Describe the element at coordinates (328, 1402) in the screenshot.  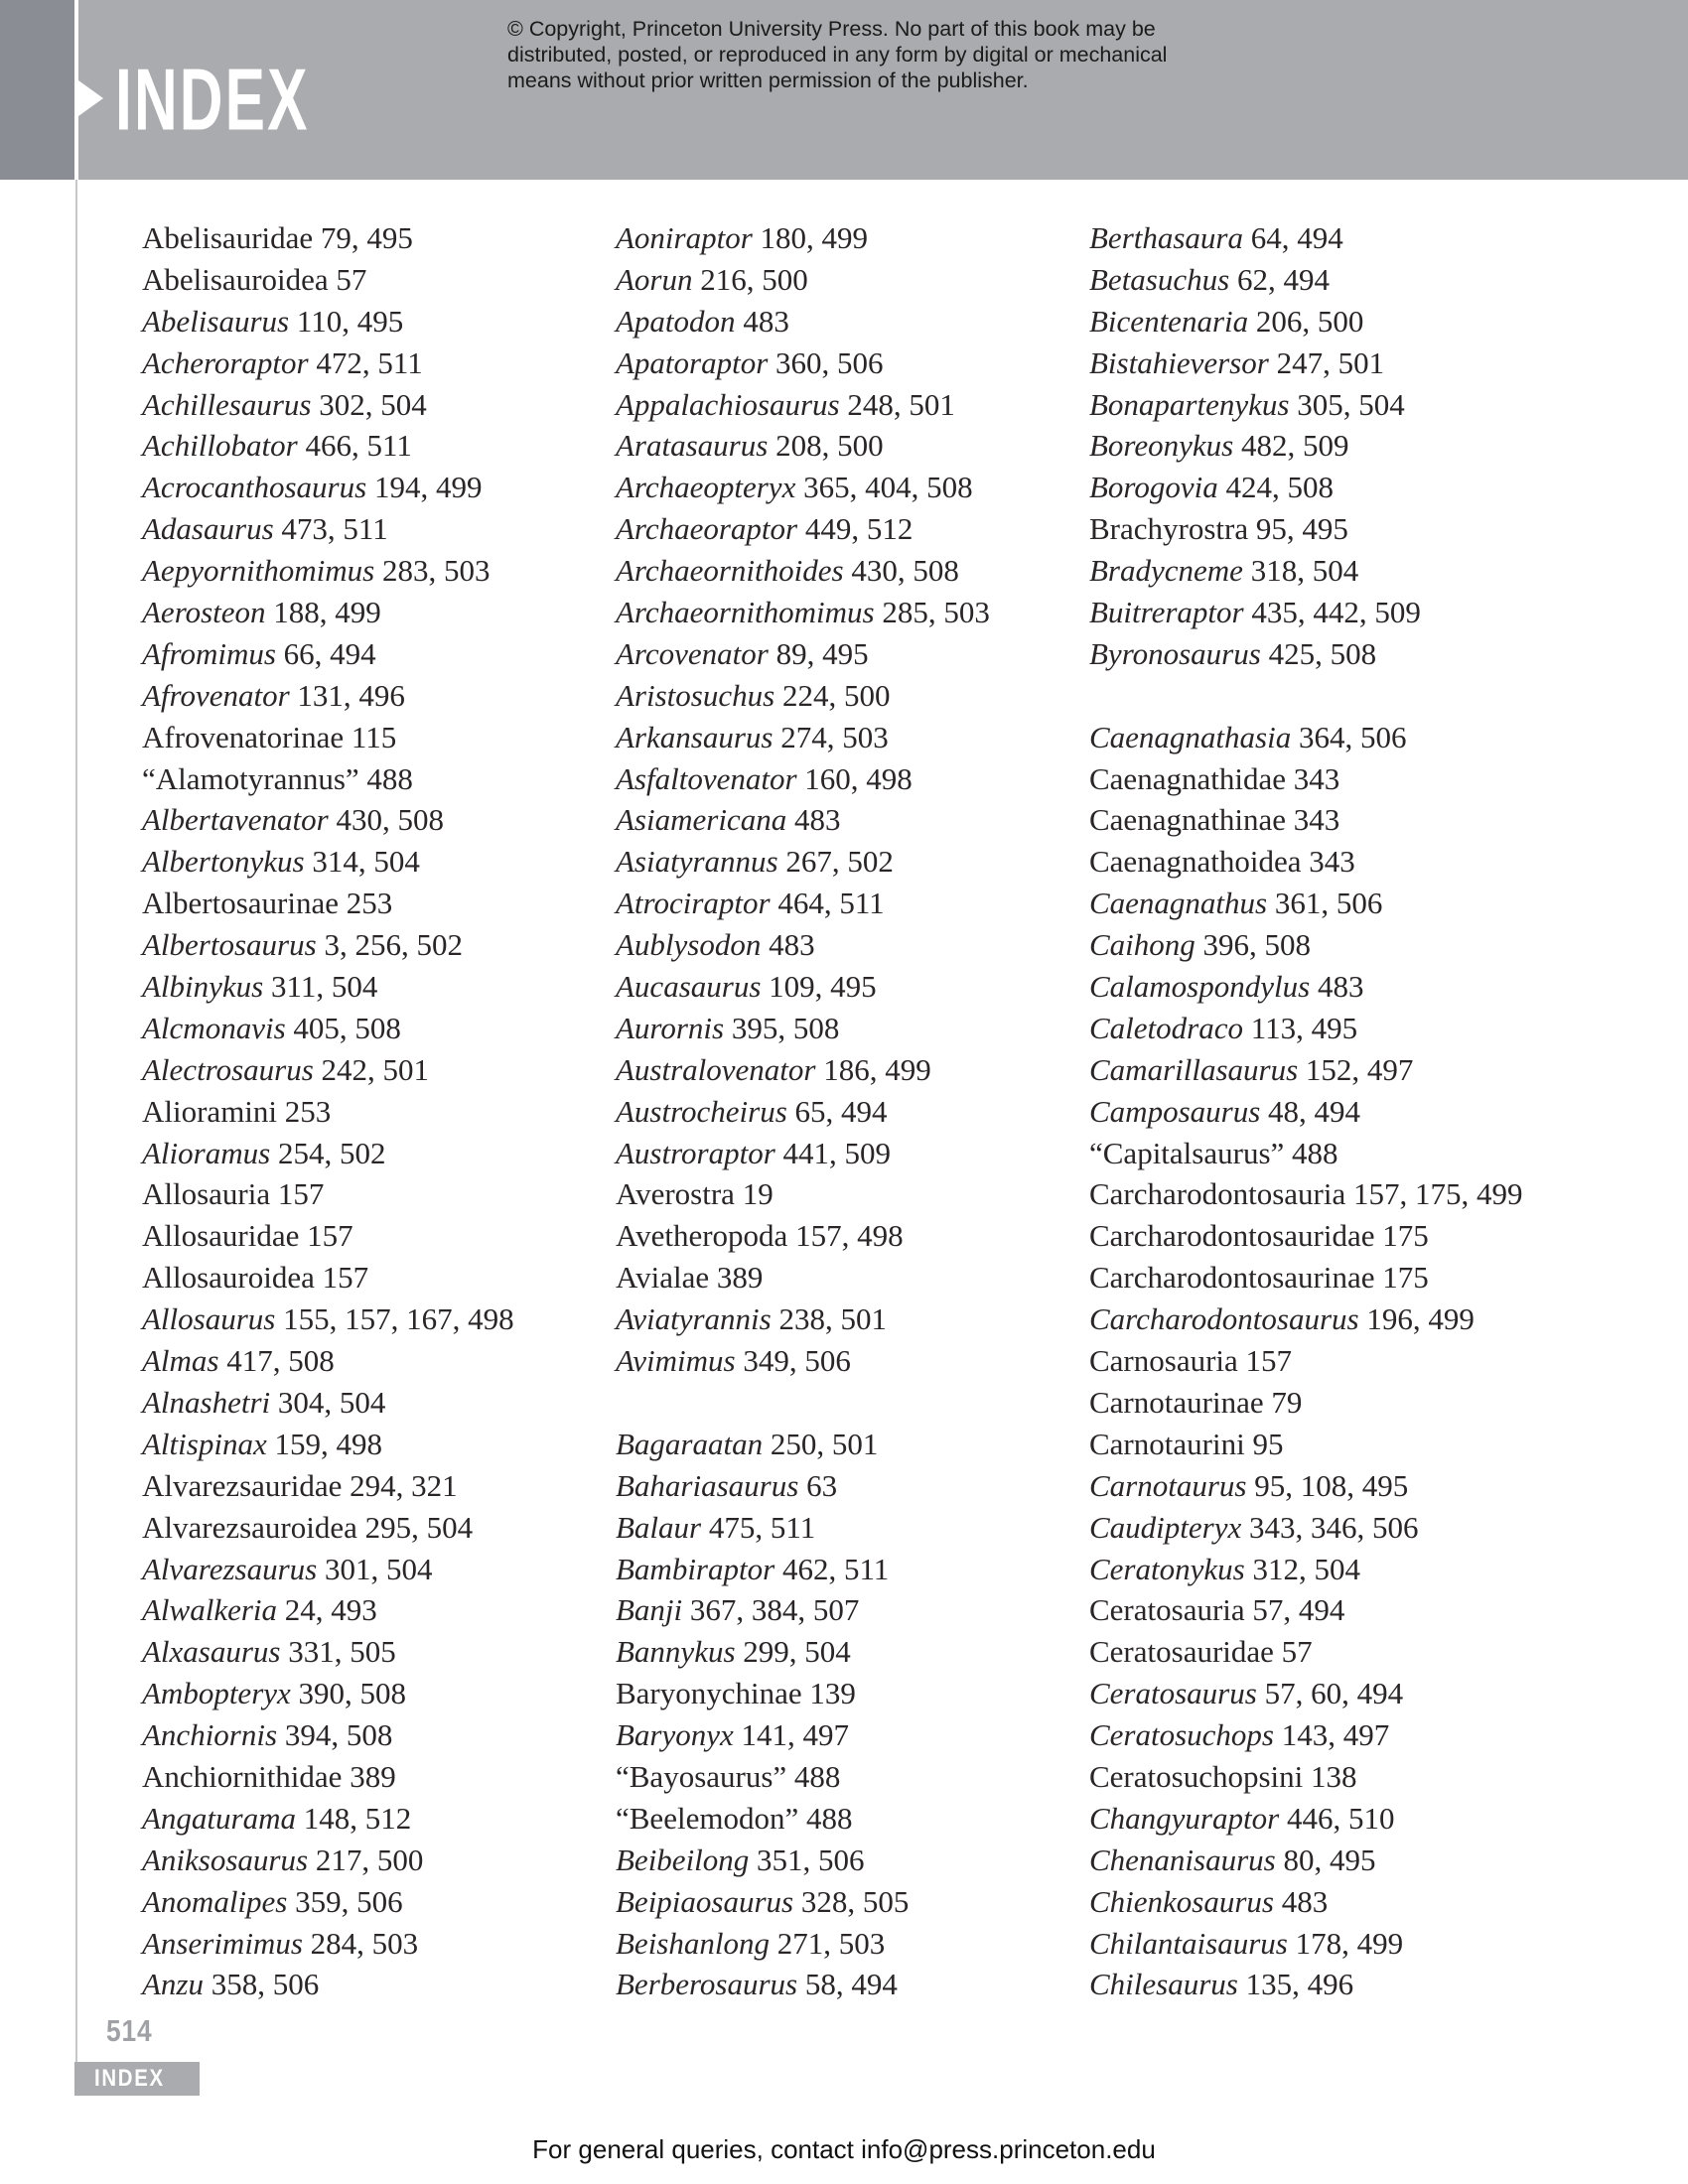
I see `entry-pages: 304, 504` at that location.